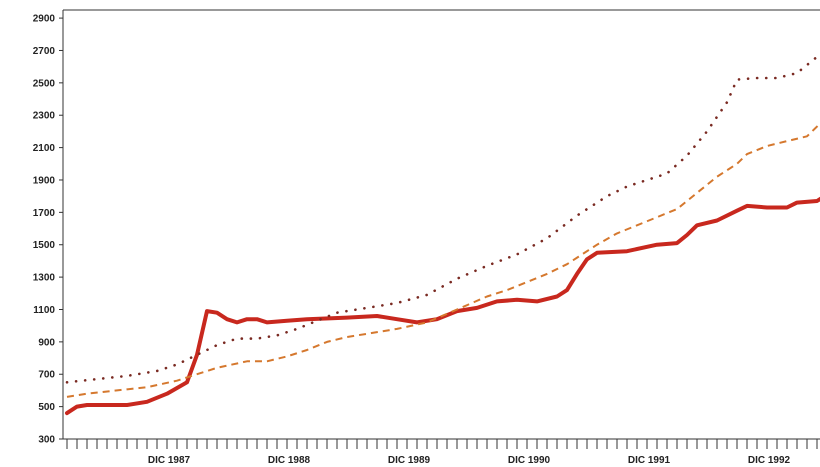 Image resolution: width=820 pixels, height=467 pixels. I want to click on y-tick-label: 2700, so click(44, 51).